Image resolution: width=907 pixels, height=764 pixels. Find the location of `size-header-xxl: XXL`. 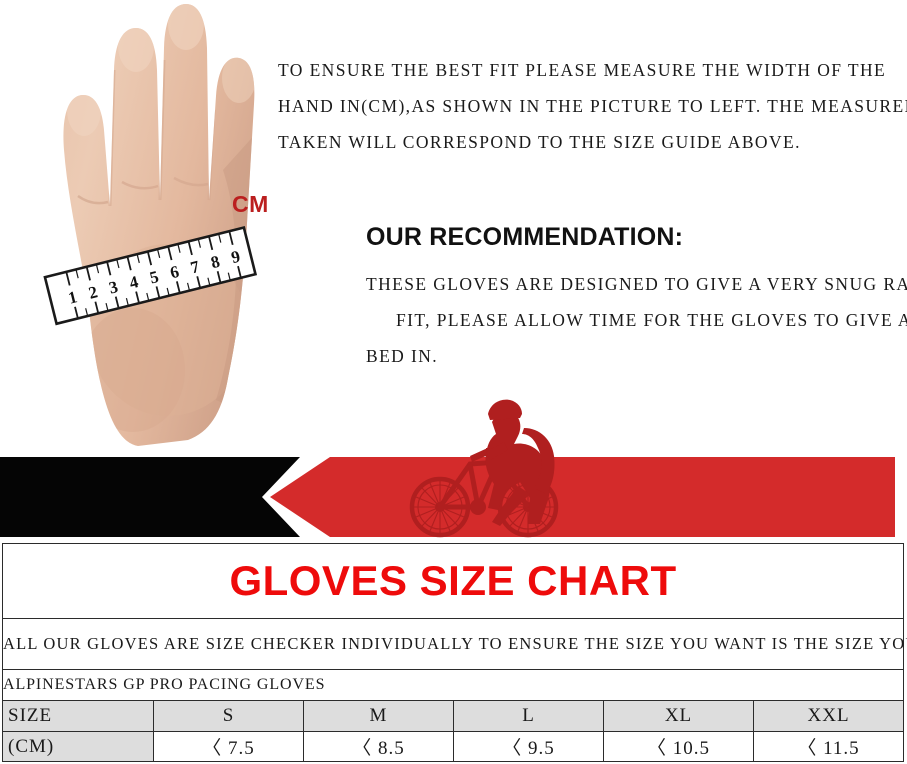

size-header-xxl: XXL is located at coordinates (828, 716).